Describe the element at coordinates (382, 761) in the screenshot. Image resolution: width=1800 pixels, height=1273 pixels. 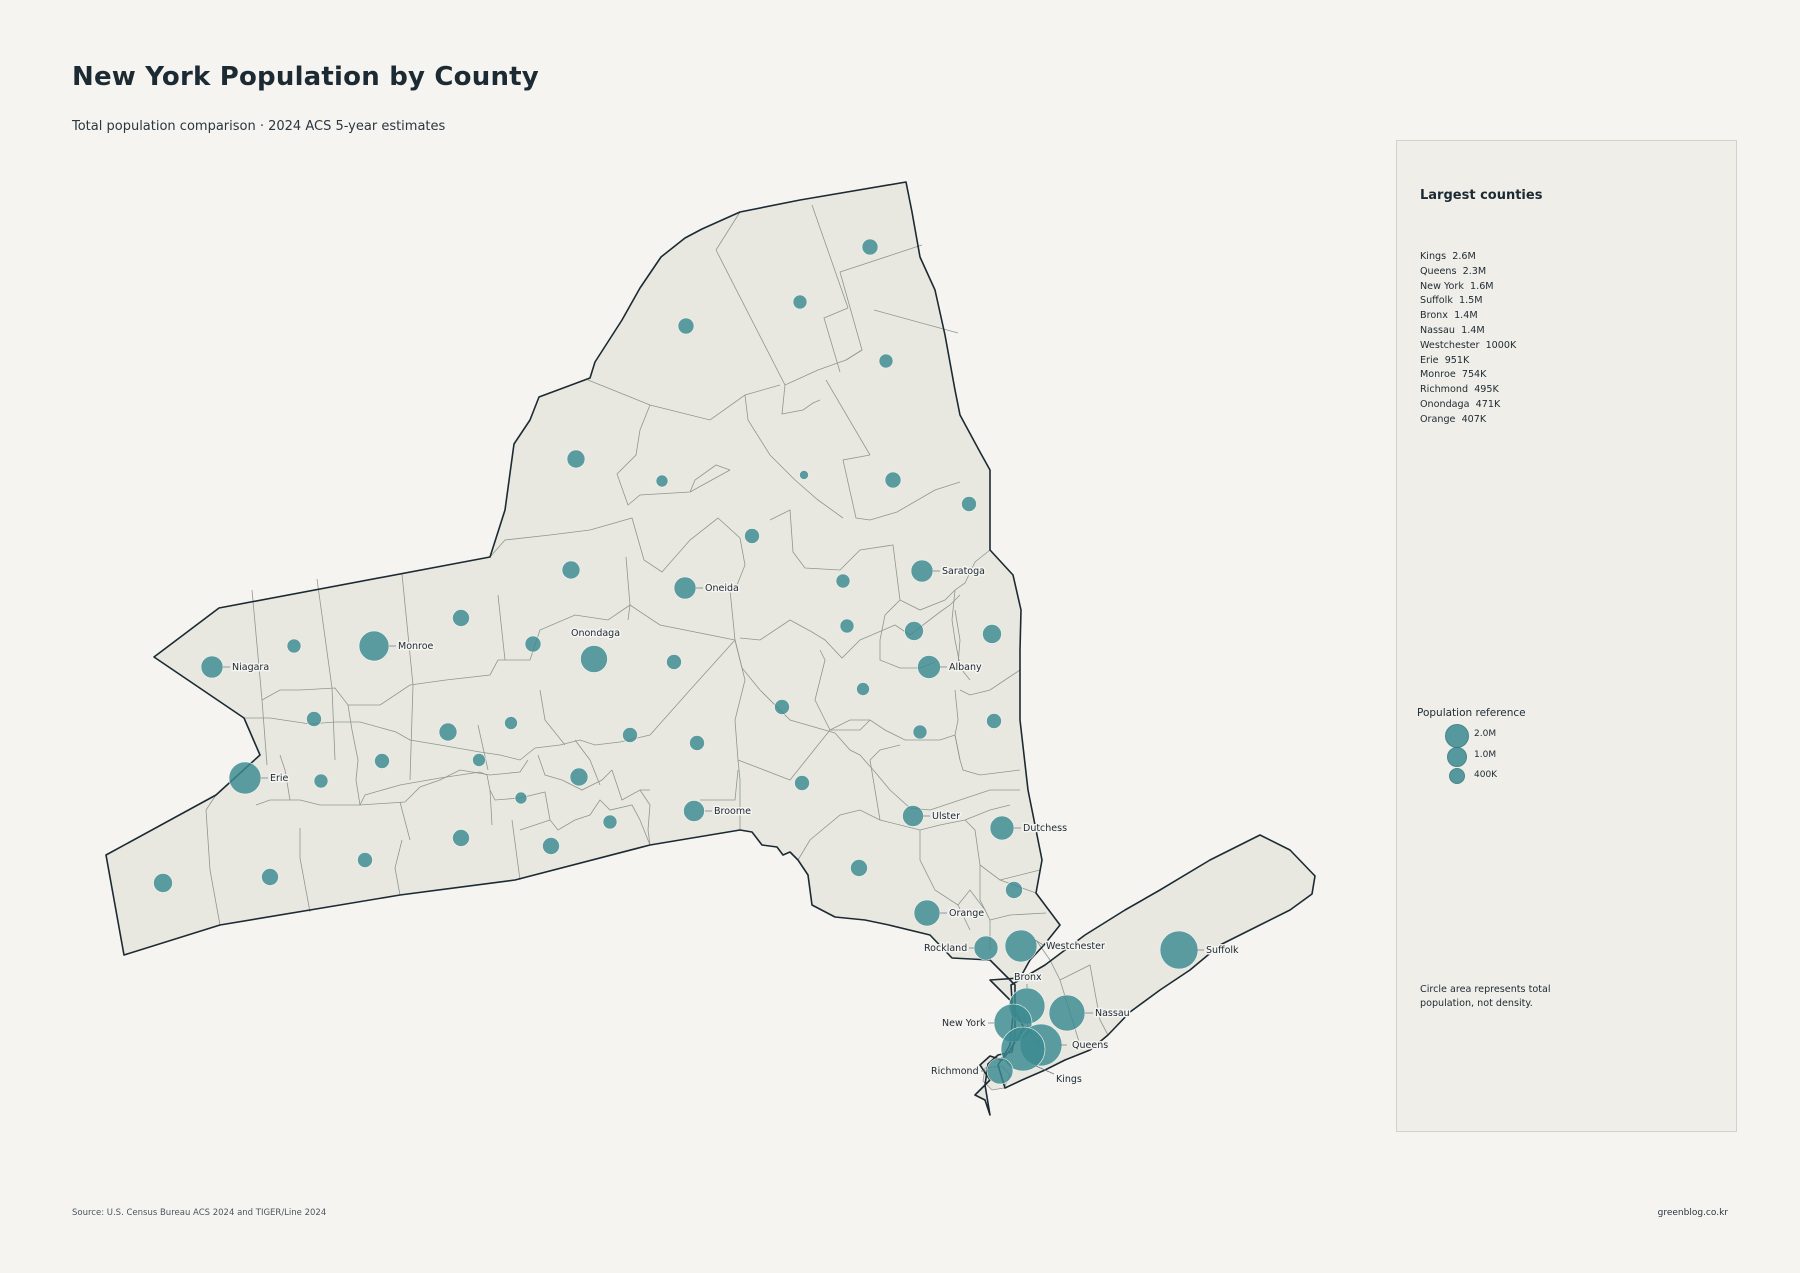
I see `bubble-livingston` at that location.